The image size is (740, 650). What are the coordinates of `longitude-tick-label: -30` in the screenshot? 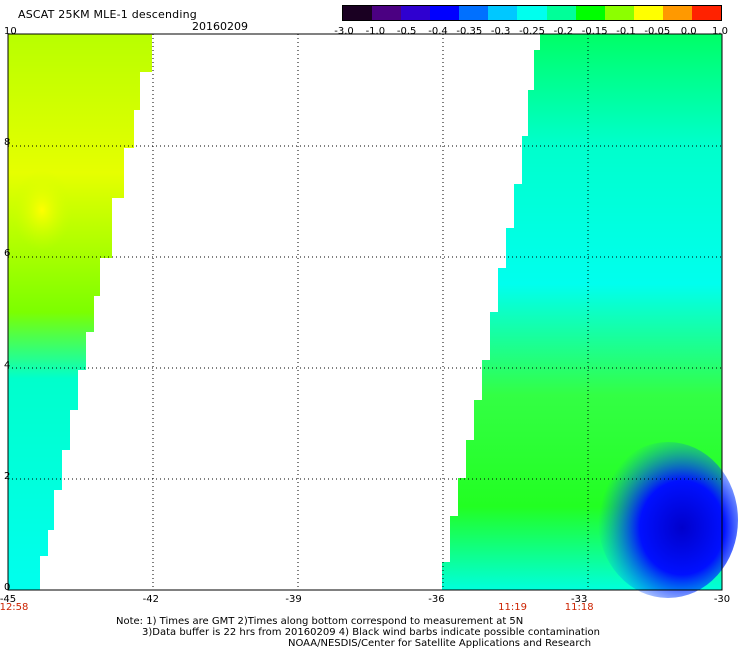 It's located at (722, 599).